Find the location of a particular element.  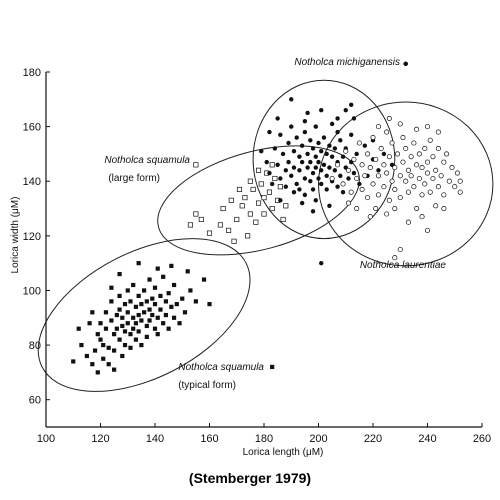

annotation-sublabel: (typical form) is located at coordinates (207, 385).